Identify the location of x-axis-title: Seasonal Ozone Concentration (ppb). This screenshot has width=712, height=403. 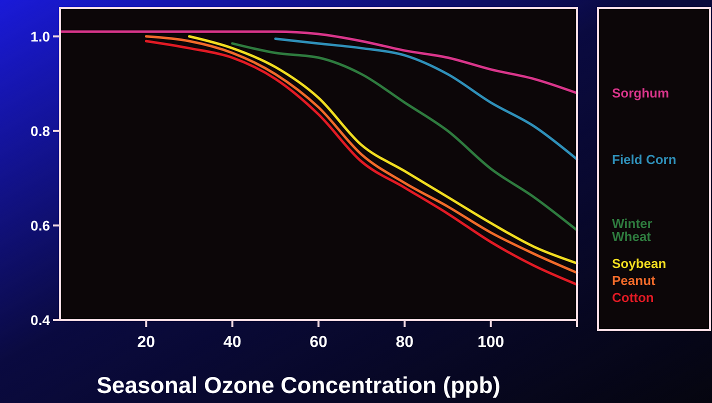
(298, 385).